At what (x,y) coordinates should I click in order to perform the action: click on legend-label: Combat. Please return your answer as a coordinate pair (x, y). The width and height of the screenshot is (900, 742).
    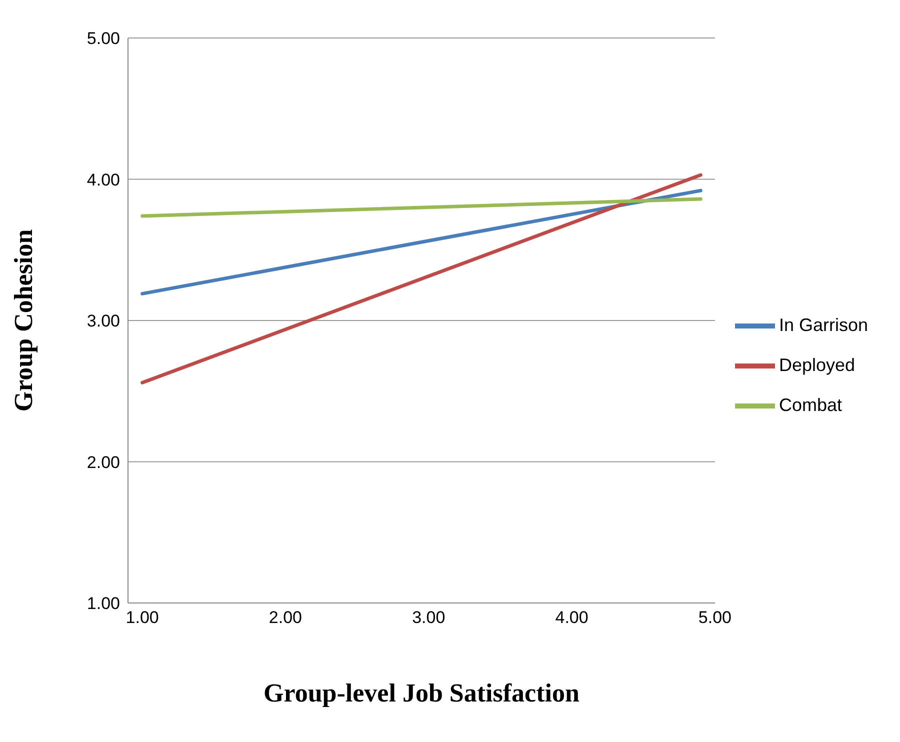
    Looking at the image, I should click on (810, 404).